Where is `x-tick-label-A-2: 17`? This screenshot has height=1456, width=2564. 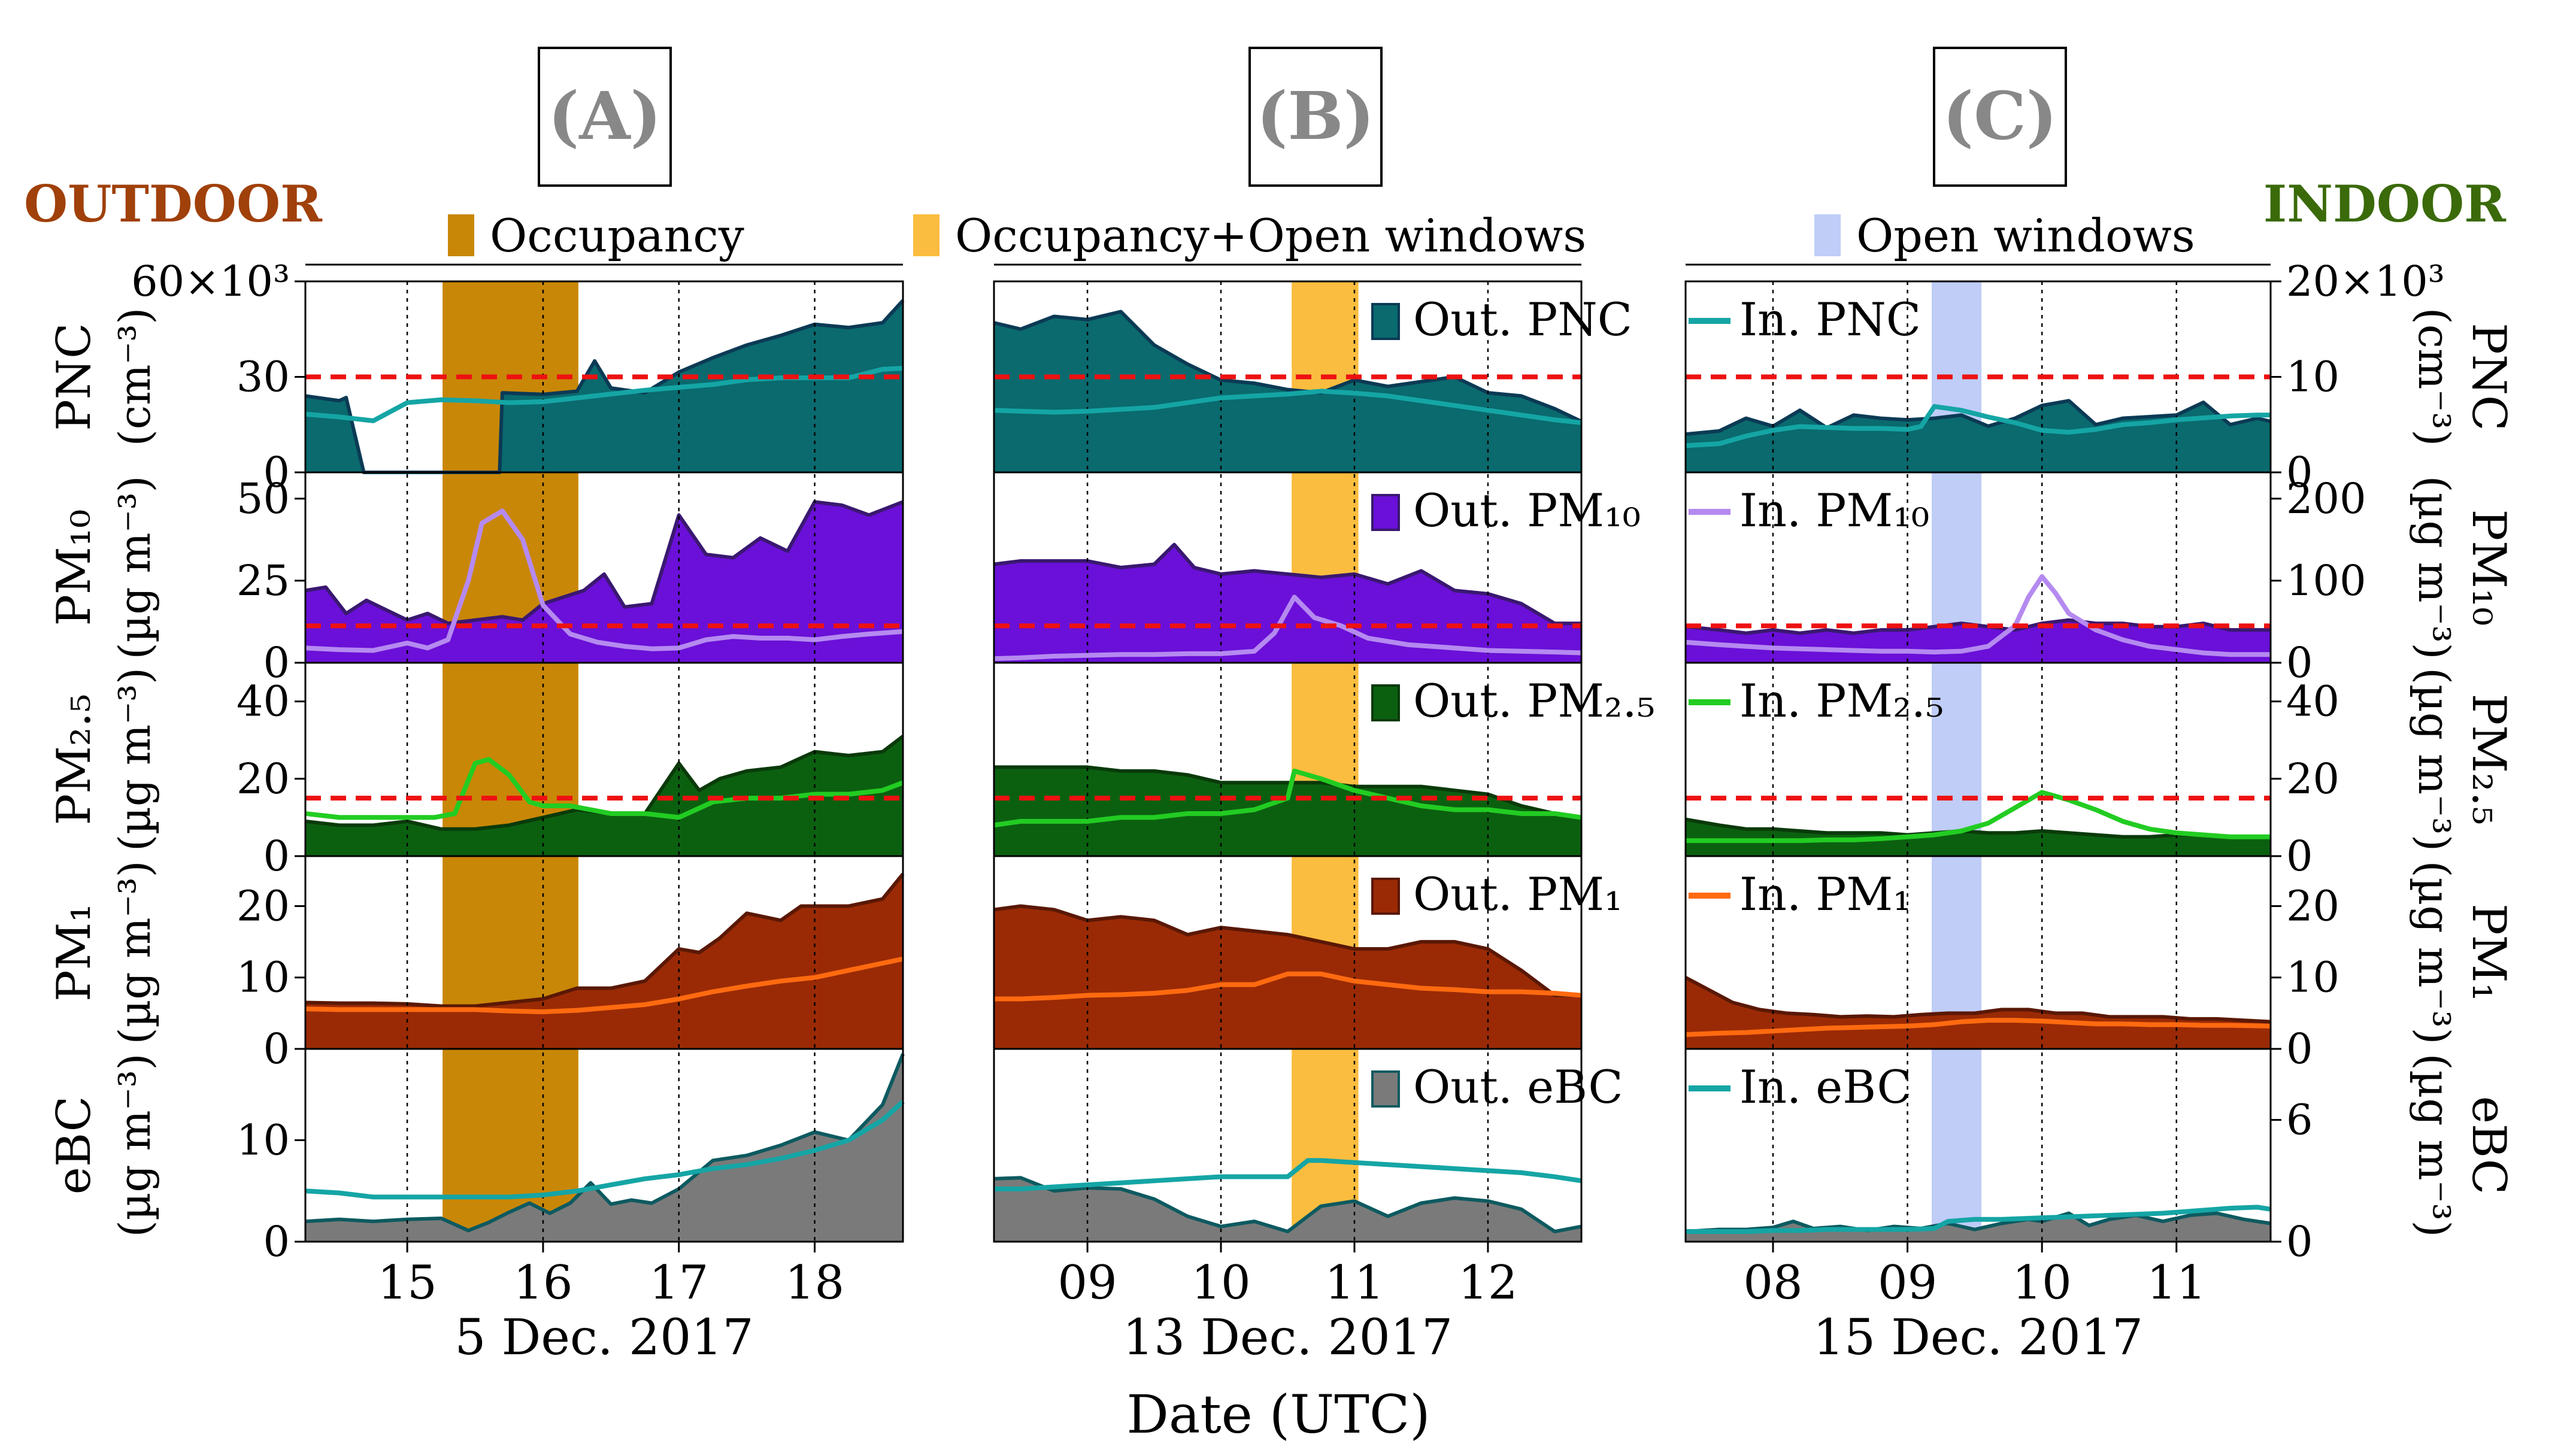 x-tick-label-A-2: 17 is located at coordinates (678, 1283).